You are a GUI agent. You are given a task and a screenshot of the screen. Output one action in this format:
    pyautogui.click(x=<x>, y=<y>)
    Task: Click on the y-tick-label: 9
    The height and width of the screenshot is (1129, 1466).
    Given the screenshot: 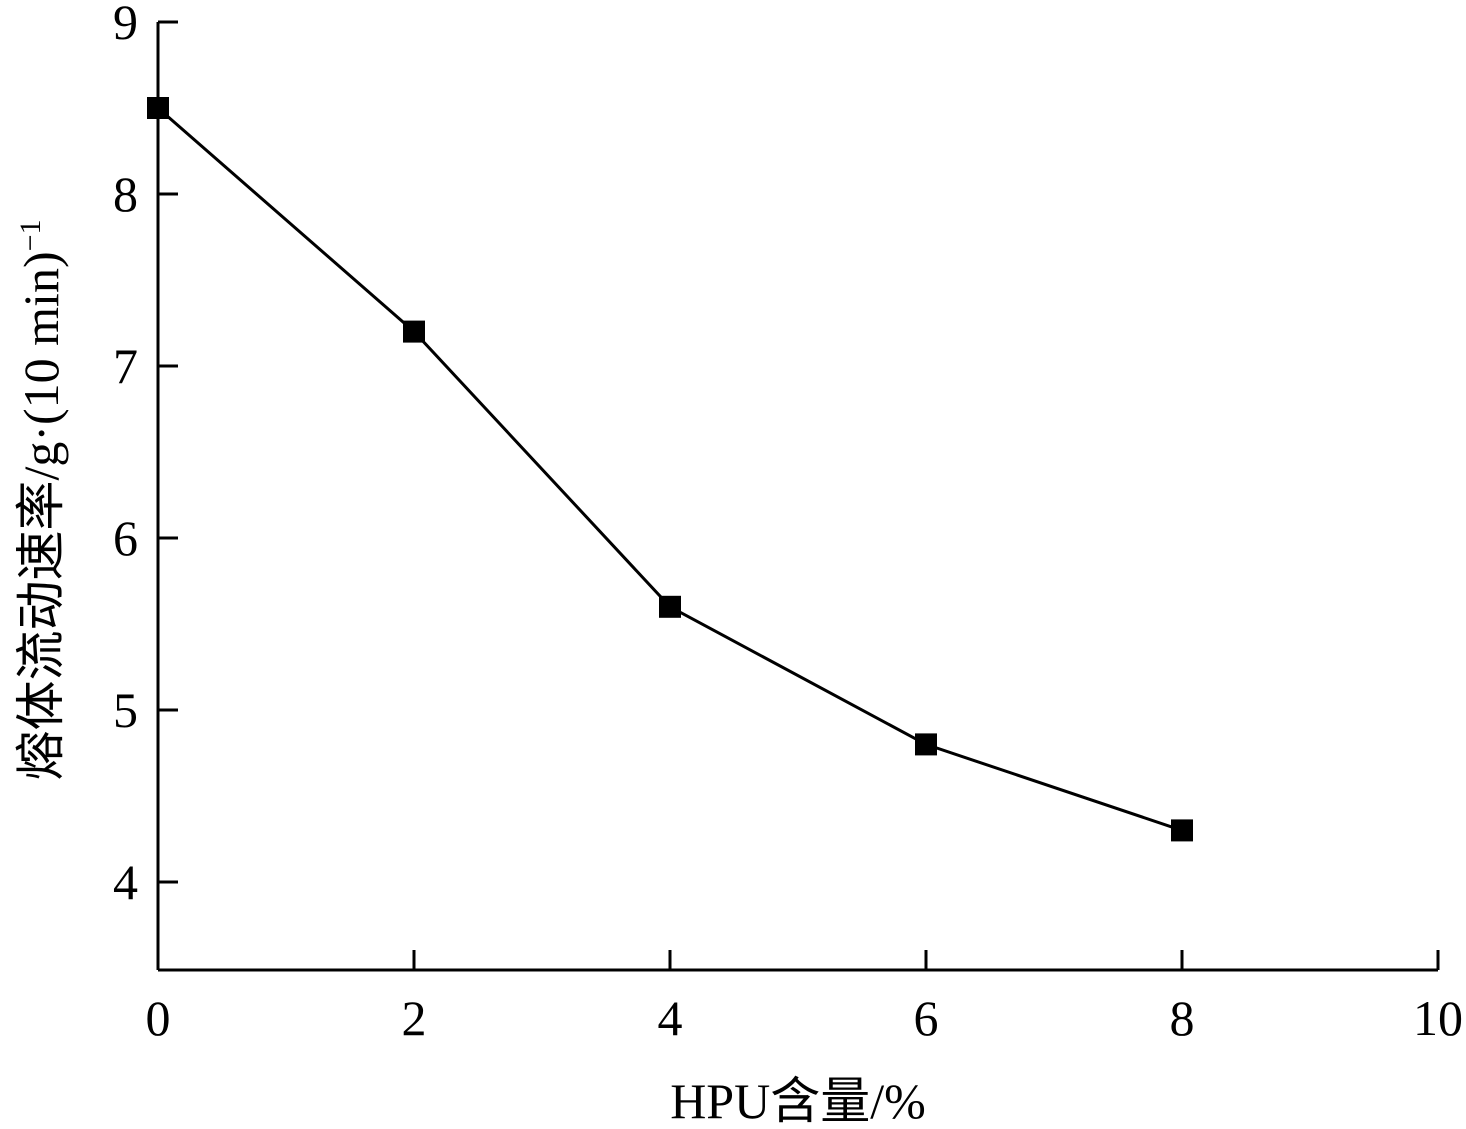 What is the action you would take?
    pyautogui.click(x=125, y=25)
    